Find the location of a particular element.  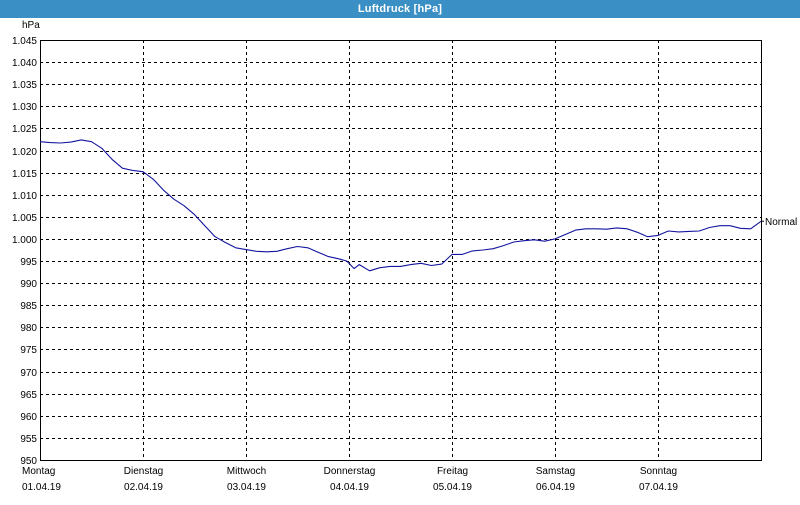

y-axis-unit: hPa is located at coordinates (31, 25).